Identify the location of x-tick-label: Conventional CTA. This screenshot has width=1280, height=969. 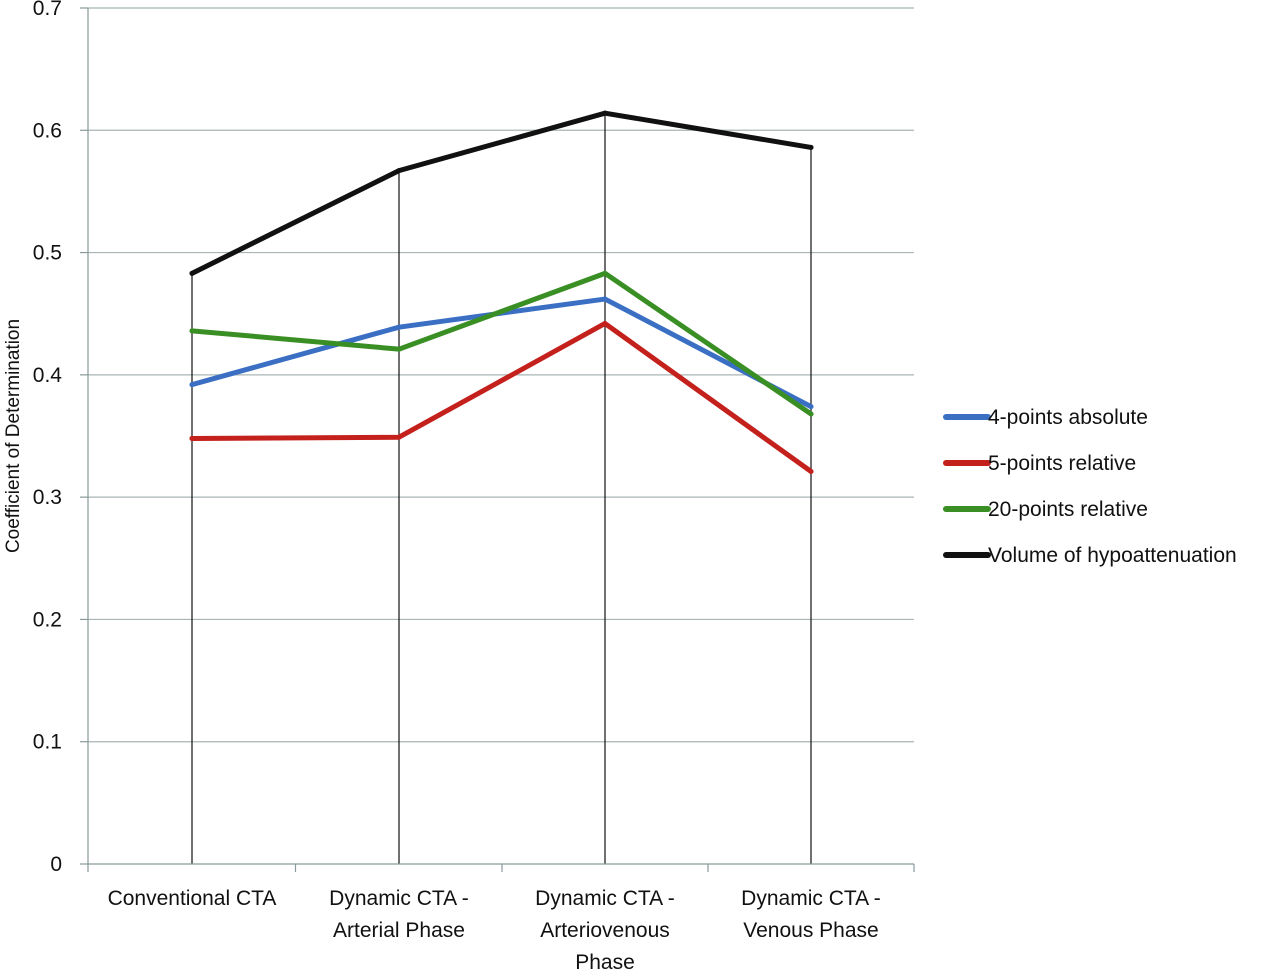
(192, 898).